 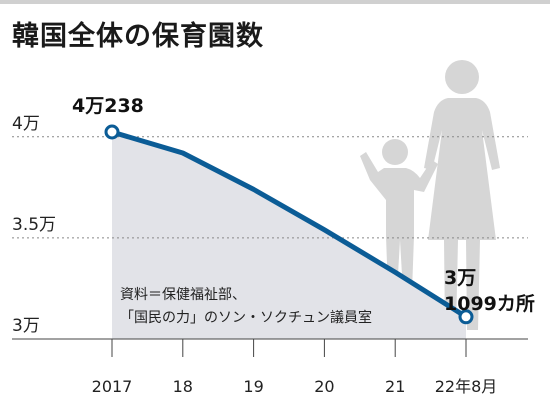 What do you see at coordinates (466, 386) in the screenshot?
I see `x-tick-label: 22年8月` at bounding box center [466, 386].